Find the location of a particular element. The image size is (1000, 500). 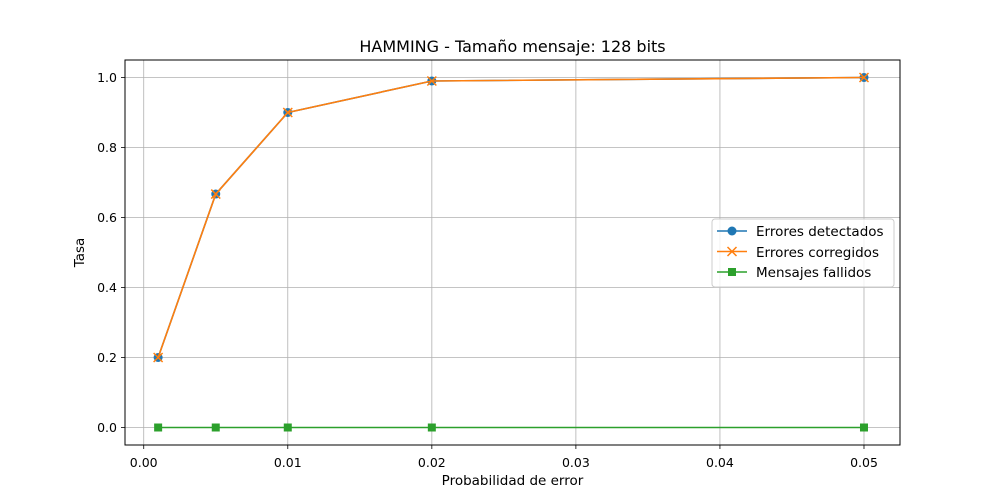

legend-marker-errores-corregidos is located at coordinates (732, 251).